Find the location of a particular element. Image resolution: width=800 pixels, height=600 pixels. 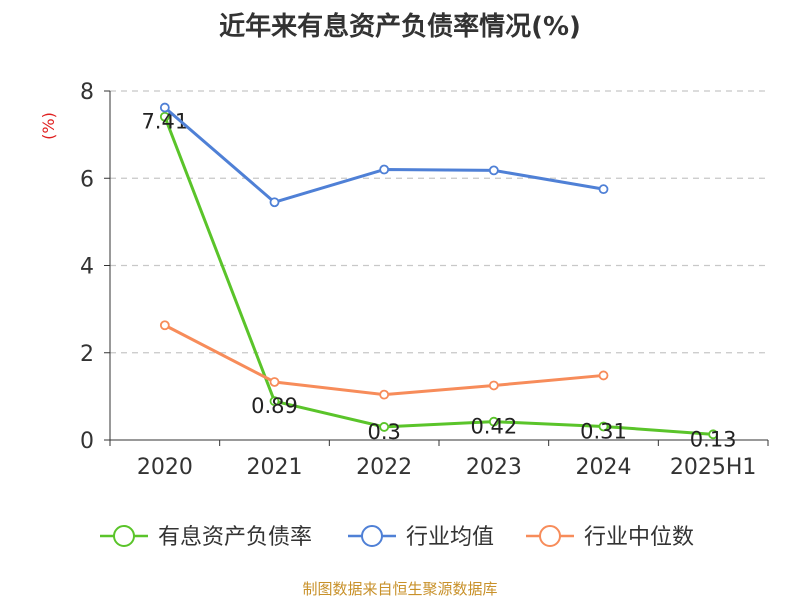

y-tick-label: 6 is located at coordinates (87, 179).